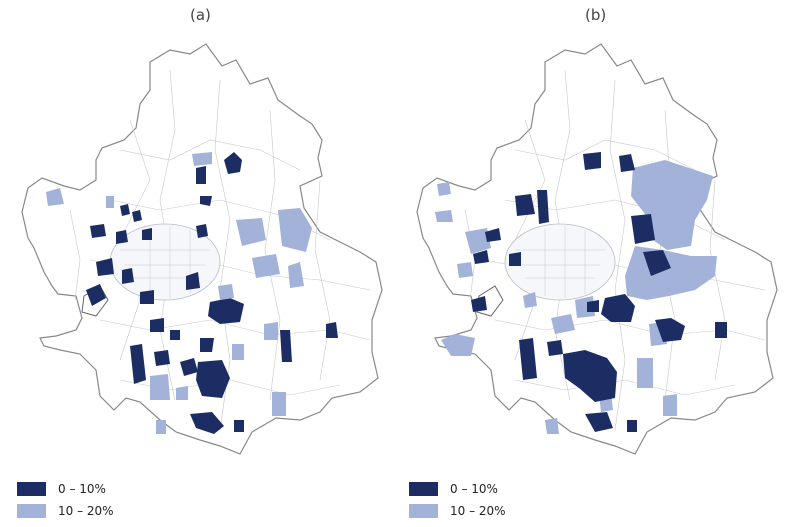  Describe the element at coordinates (596, 15) in the screenshot. I see `panel-label-b: (b)` at that location.